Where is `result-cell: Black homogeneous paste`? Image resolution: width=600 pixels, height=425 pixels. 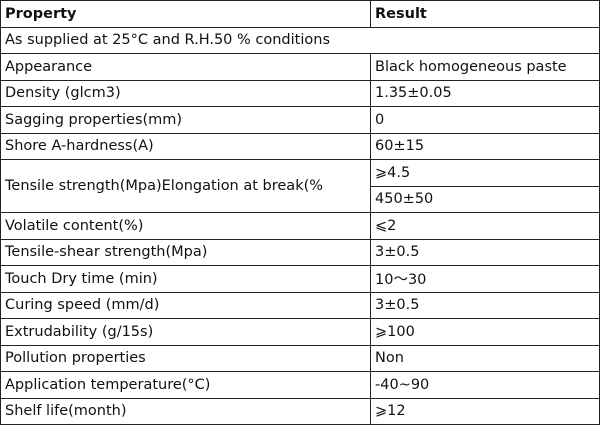 result-cell: Black homogeneous paste is located at coordinates (485, 67).